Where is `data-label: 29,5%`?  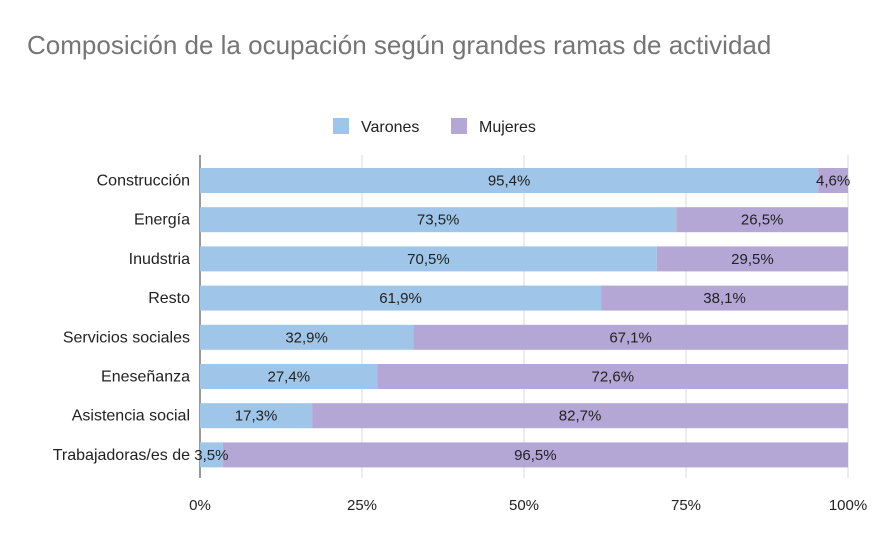
data-label: 29,5% is located at coordinates (752, 259).